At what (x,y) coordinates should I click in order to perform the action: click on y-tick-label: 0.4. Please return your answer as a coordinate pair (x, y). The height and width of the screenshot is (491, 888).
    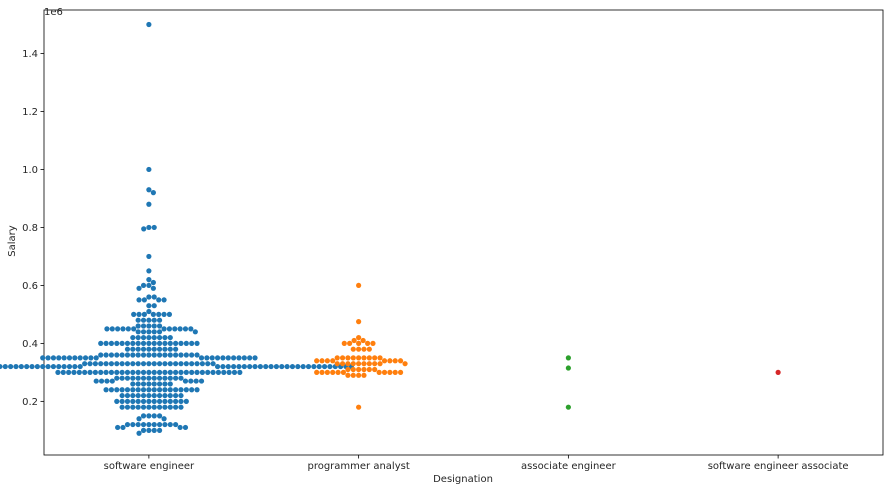
    Looking at the image, I should click on (30, 344).